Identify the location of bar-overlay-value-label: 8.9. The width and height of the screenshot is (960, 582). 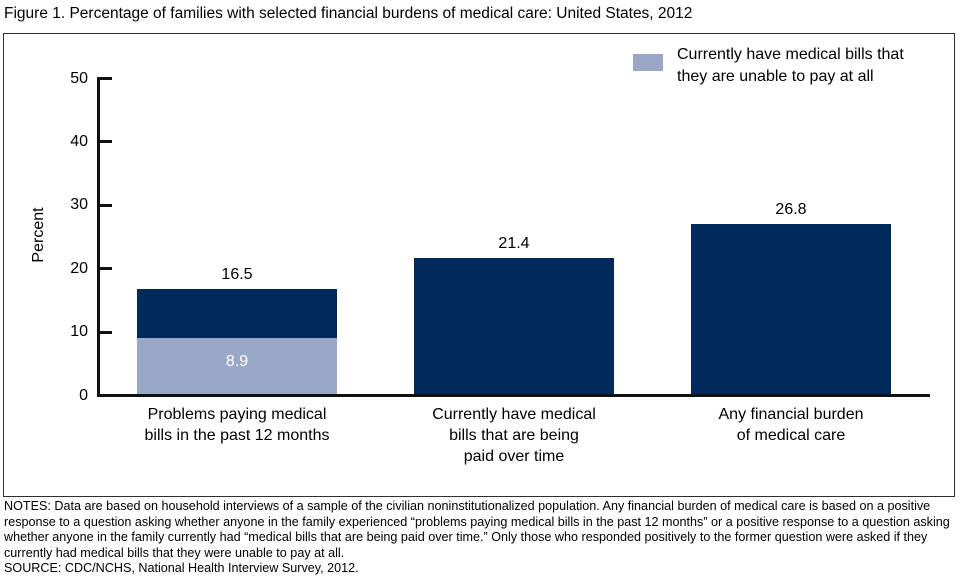
(237, 361).